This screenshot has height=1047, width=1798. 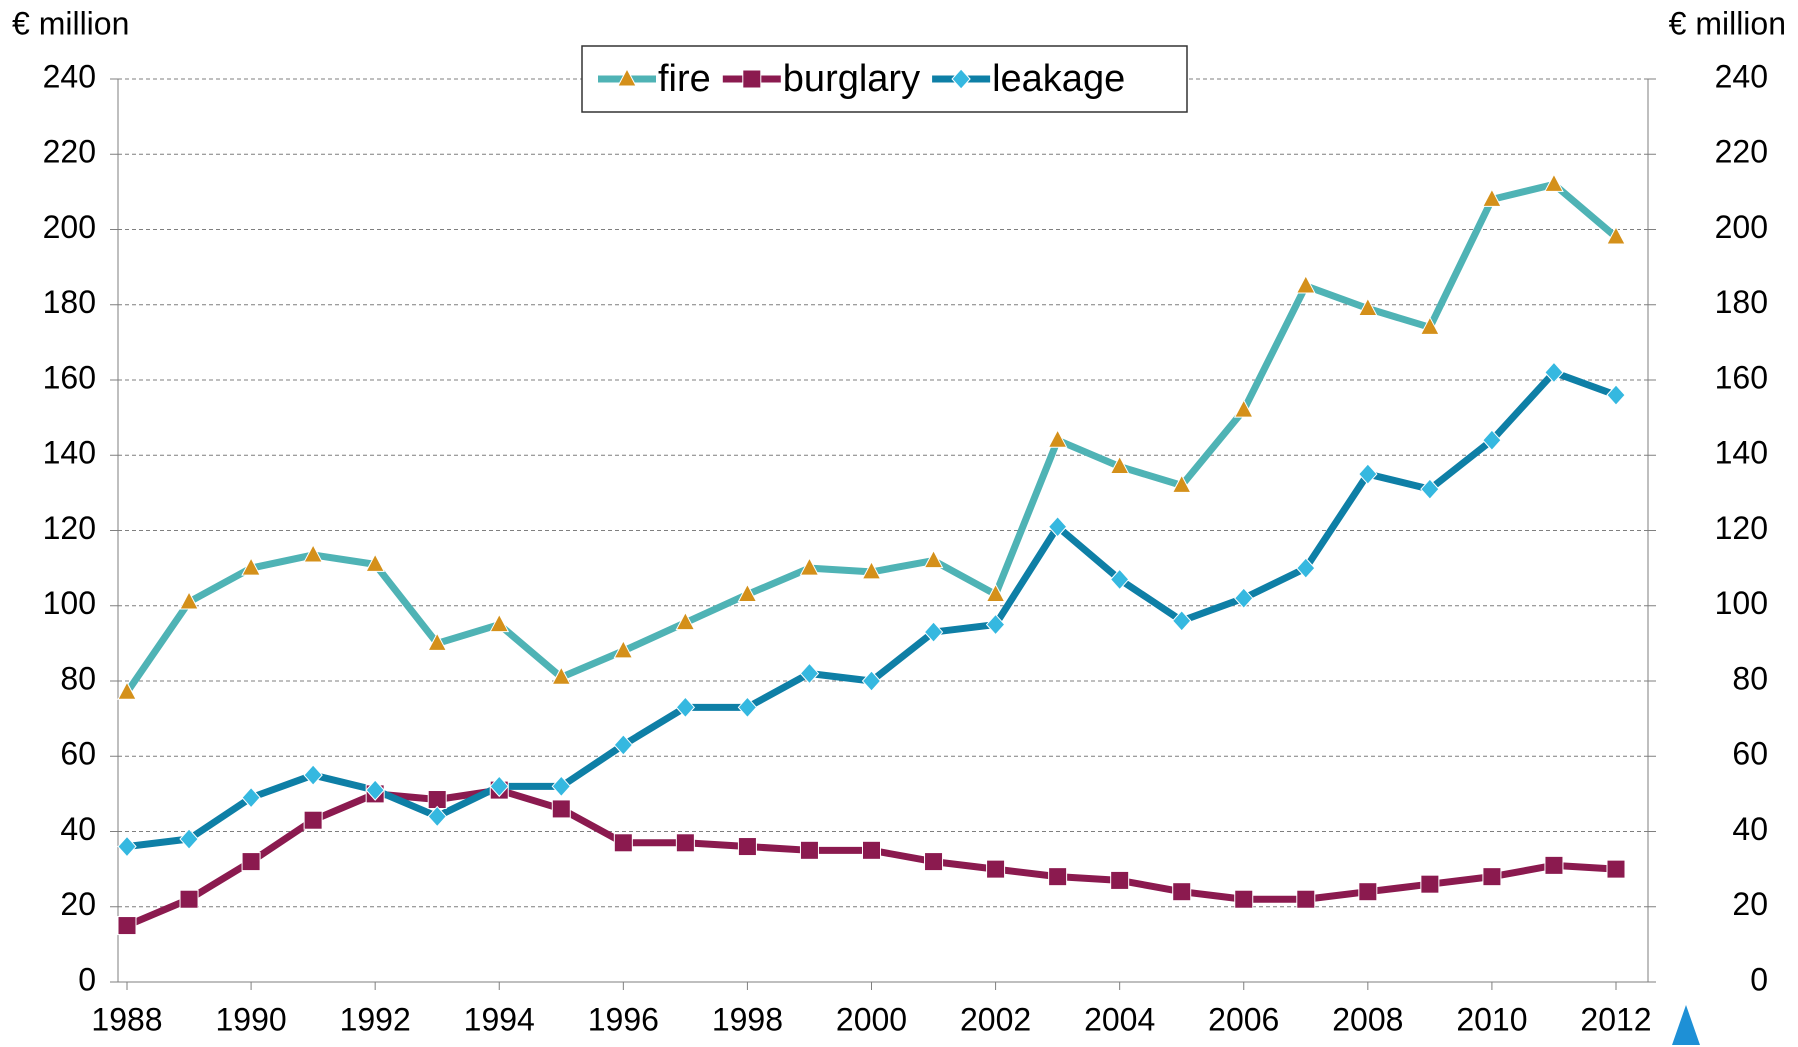 What do you see at coordinates (684, 79) in the screenshot?
I see `legend-label: fire` at bounding box center [684, 79].